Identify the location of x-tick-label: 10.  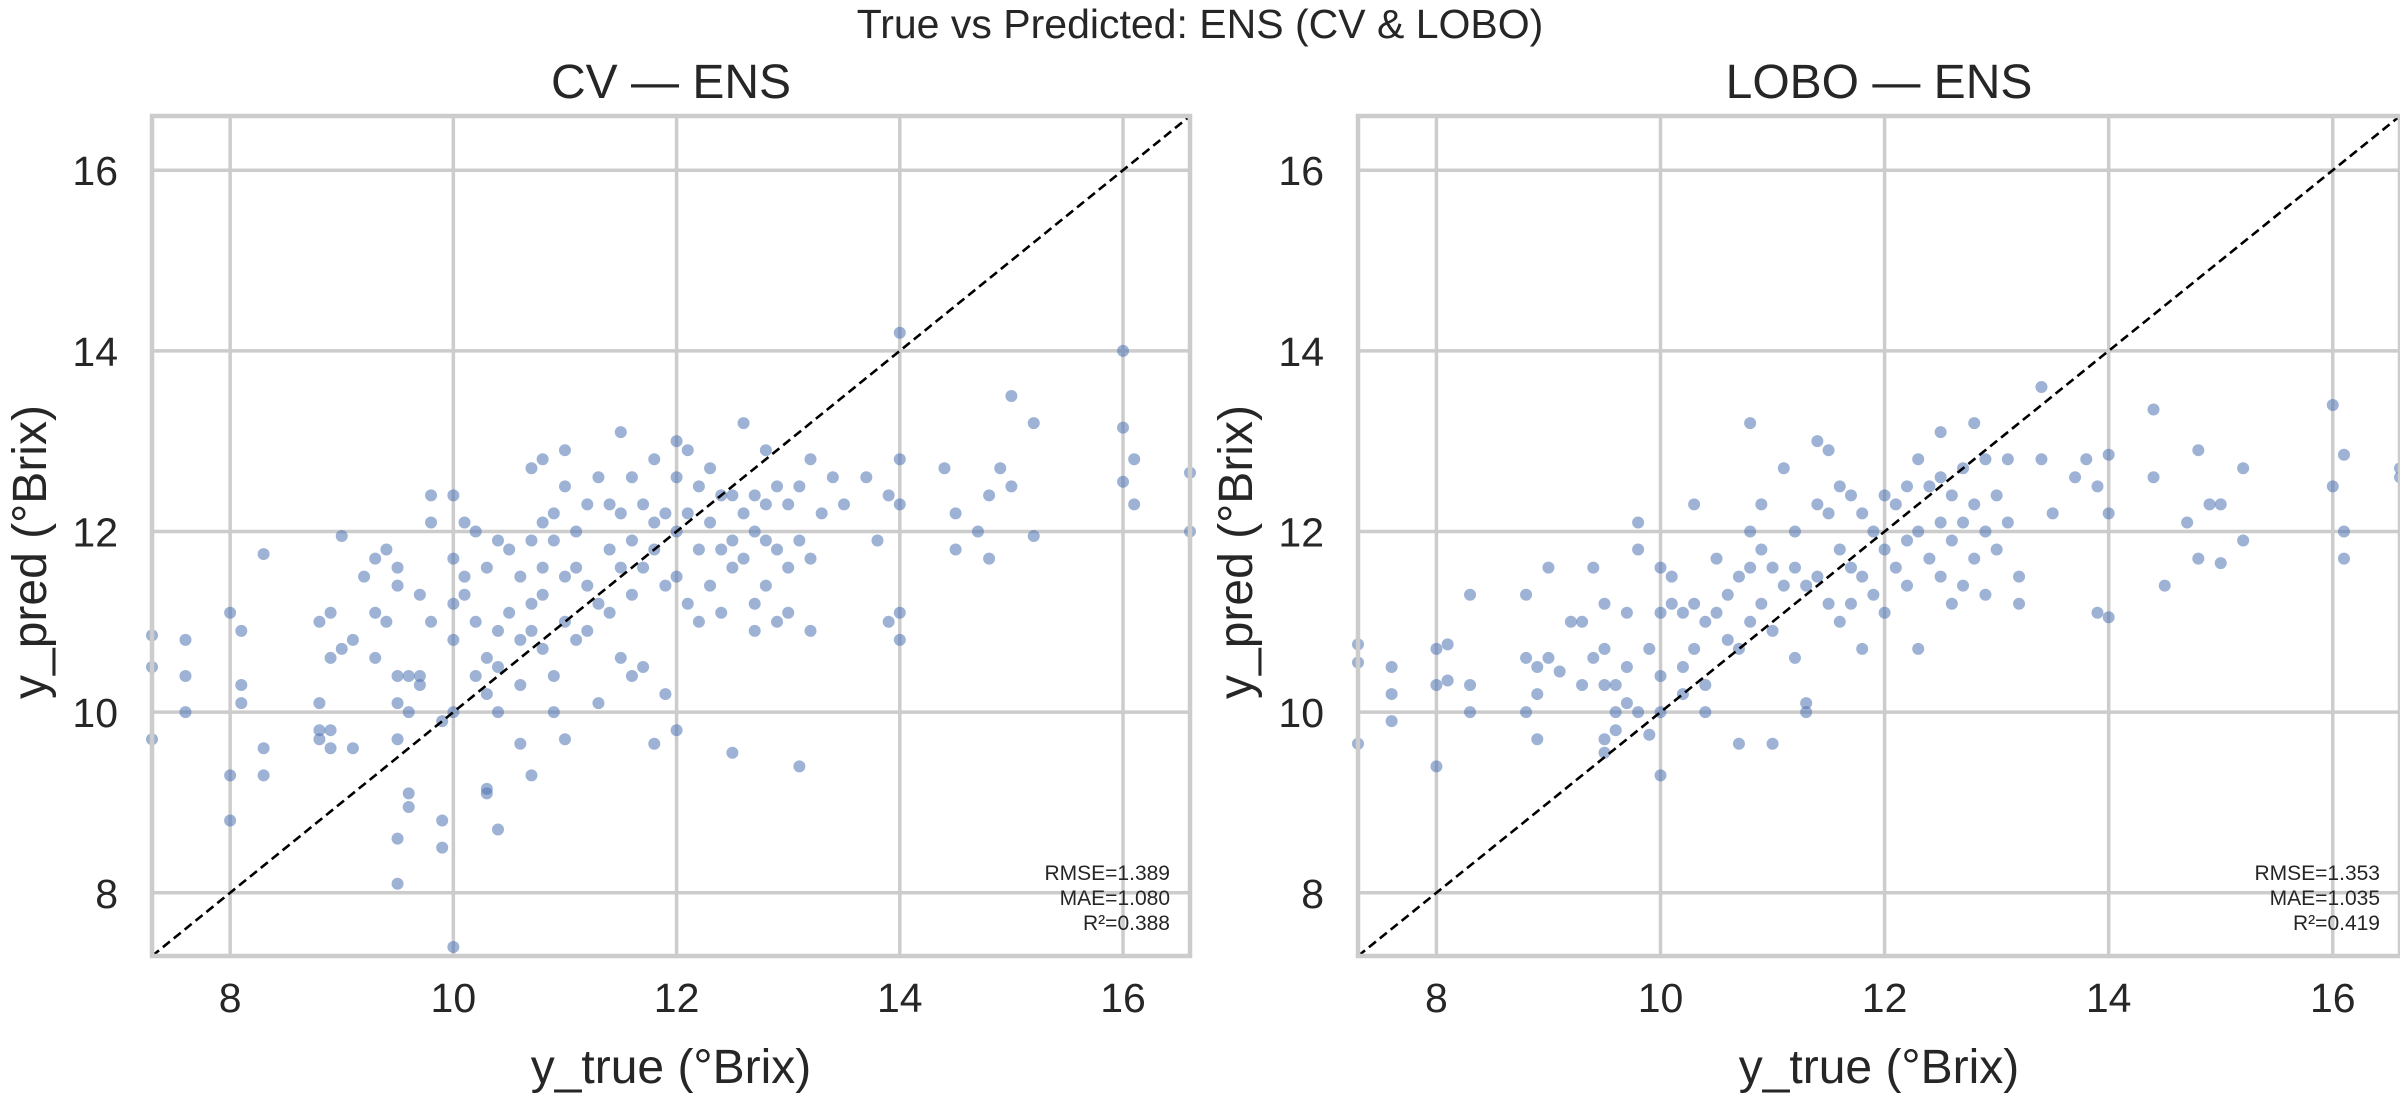
(454, 998).